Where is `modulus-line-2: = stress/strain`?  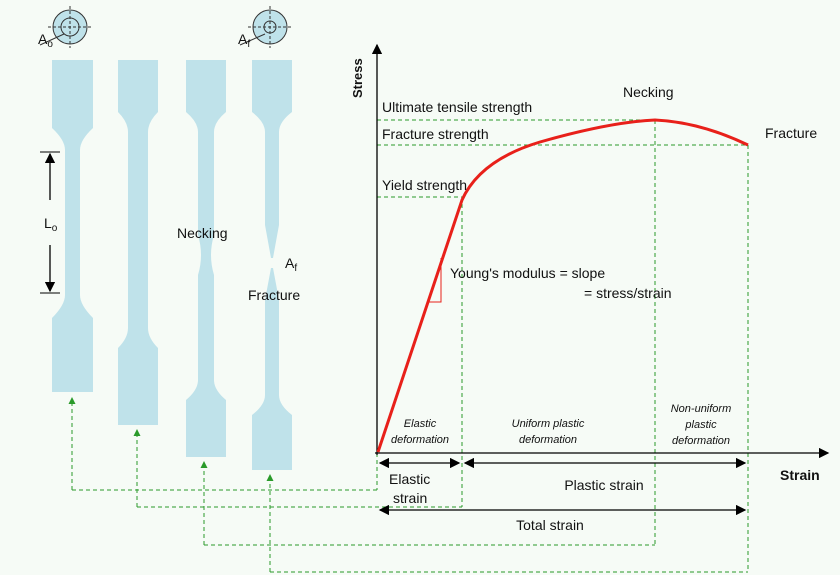
modulus-line-2: = stress/strain is located at coordinates (628, 293).